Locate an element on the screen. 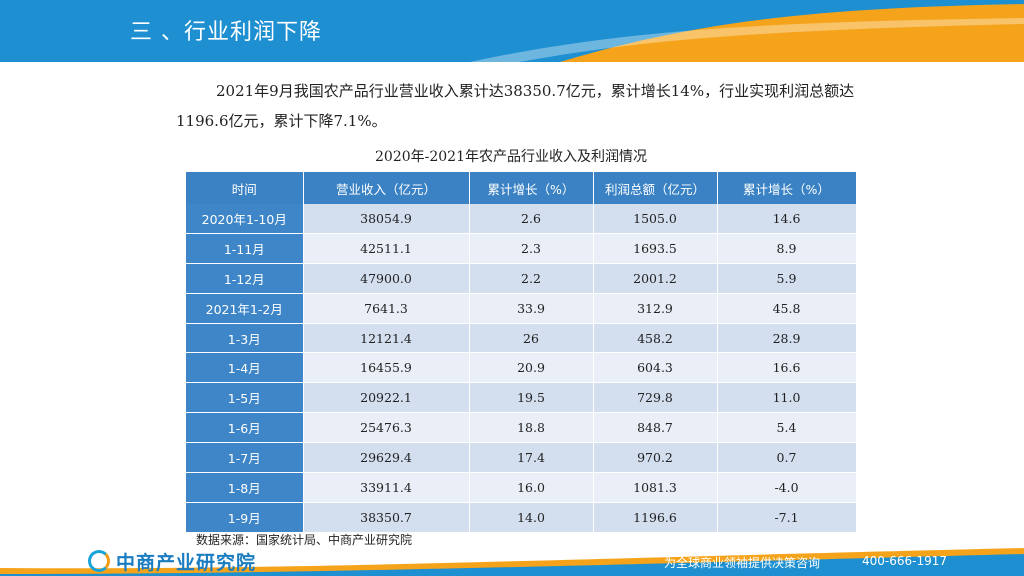 This screenshot has width=1024, height=576. logo-text: 中商产业研究院 is located at coordinates (186, 562).